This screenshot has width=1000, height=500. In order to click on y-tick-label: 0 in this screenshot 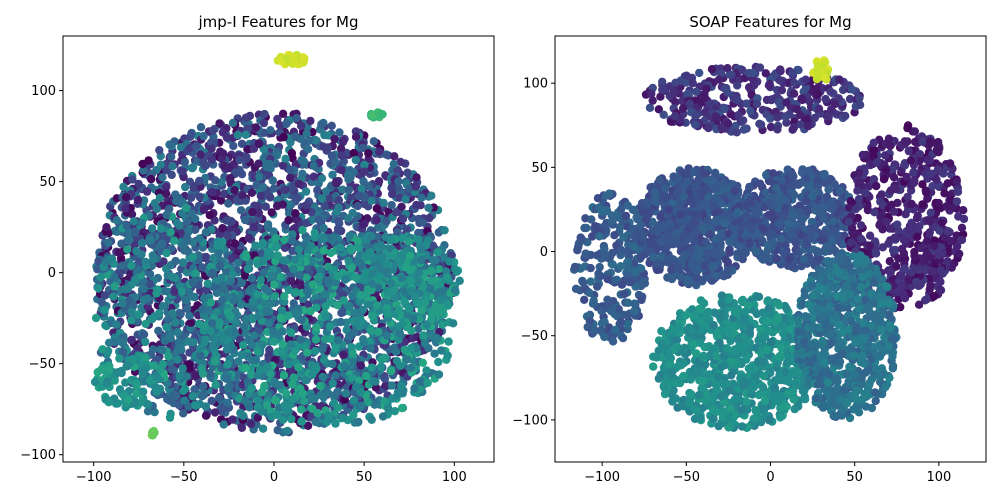, I will do `click(52, 273)`.